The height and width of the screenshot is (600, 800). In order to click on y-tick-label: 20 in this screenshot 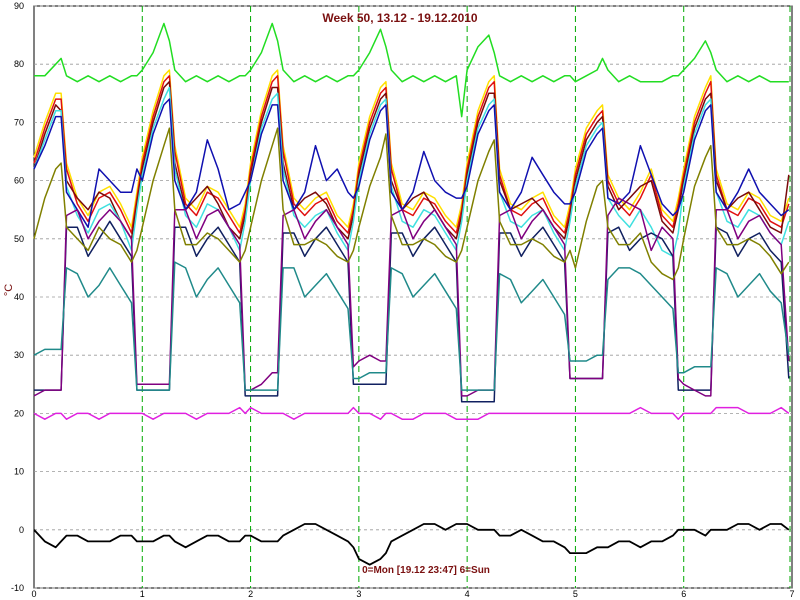, I will do `click(19, 413)`.